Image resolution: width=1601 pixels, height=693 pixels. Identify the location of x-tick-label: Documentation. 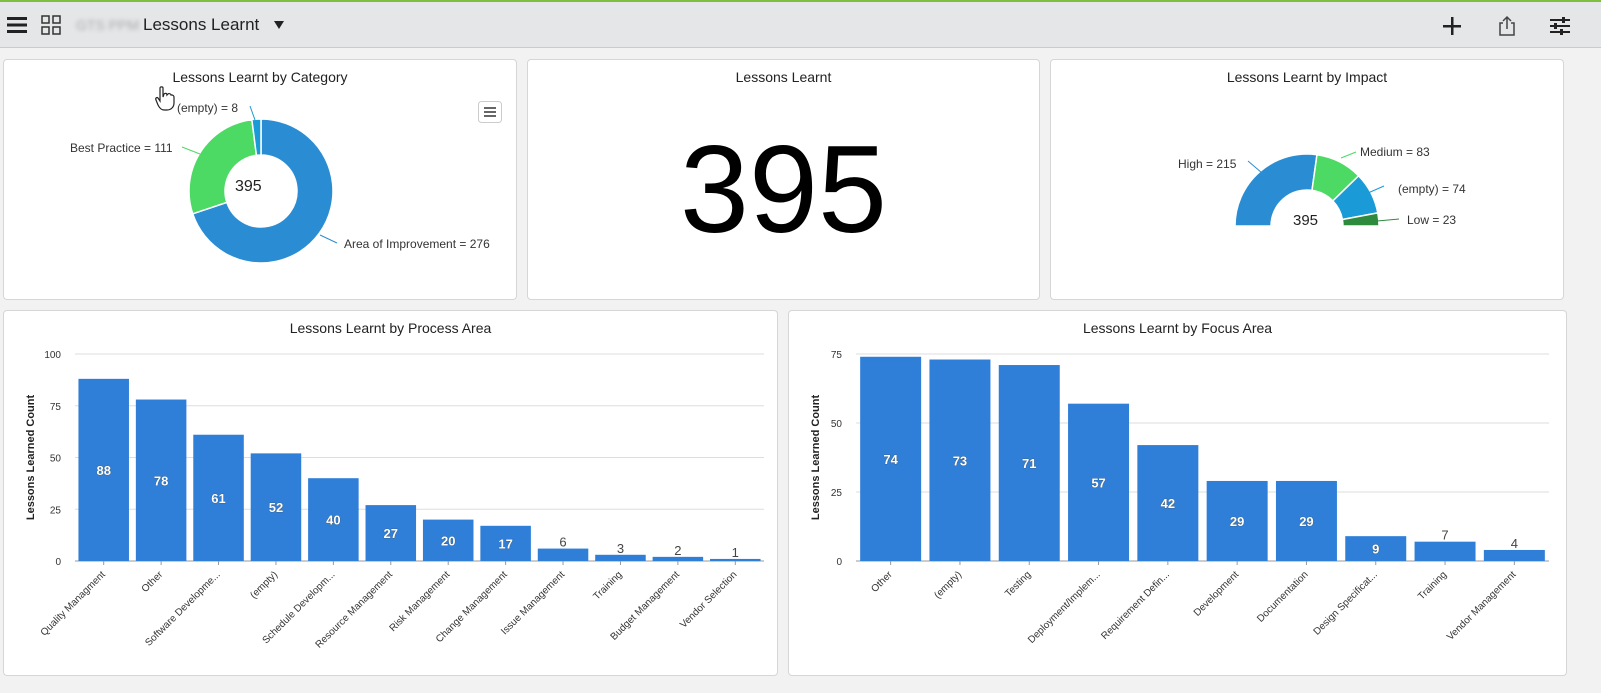
(1282, 596).